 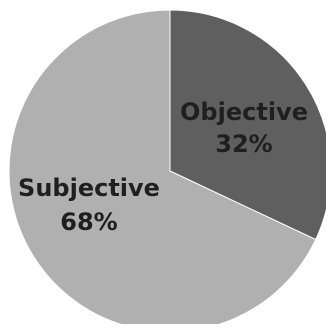 I want to click on slice-label-objective: Objective, so click(x=244, y=112).